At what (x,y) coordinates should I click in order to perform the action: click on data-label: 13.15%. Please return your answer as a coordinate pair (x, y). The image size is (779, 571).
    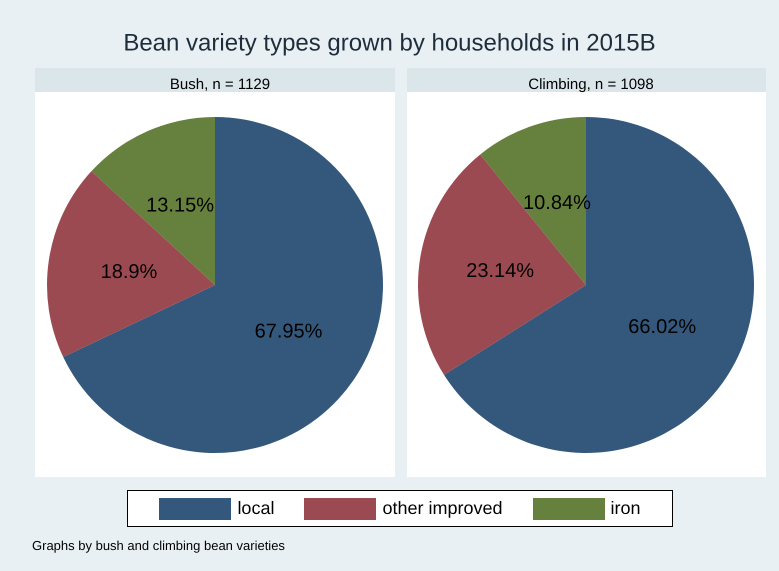
    Looking at the image, I should click on (180, 205).